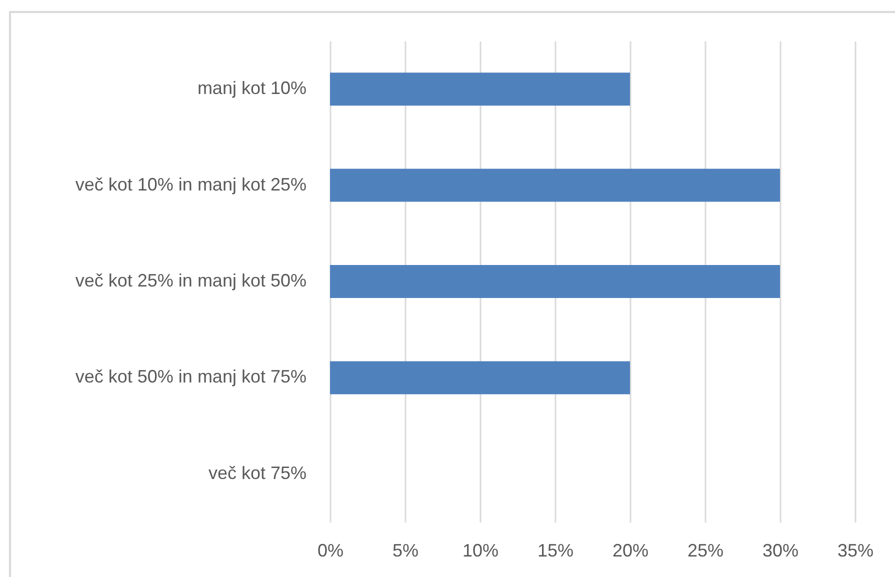 The width and height of the screenshot is (895, 577). What do you see at coordinates (190, 376) in the screenshot?
I see `y-tick-label: več kot 50% in manj kot 75%` at bounding box center [190, 376].